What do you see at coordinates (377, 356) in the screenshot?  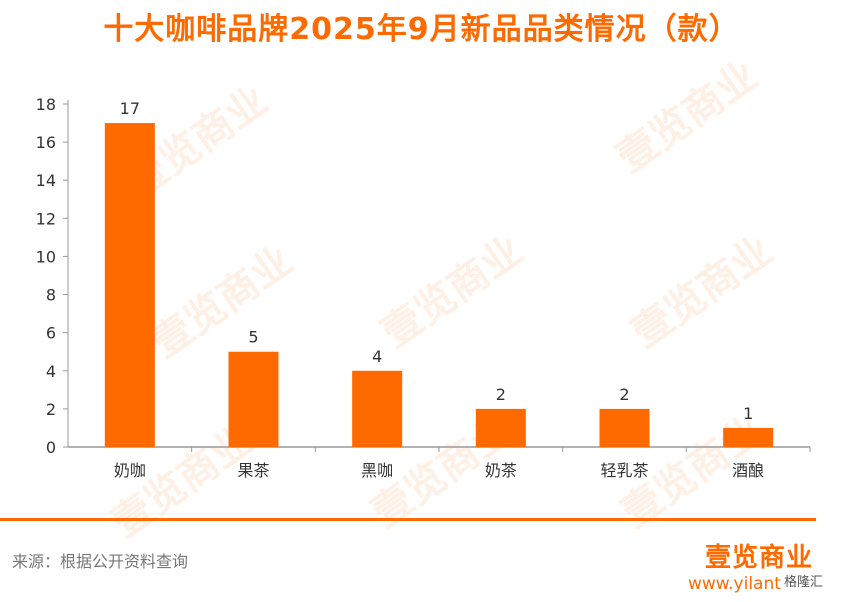 I see `data-label: 4` at bounding box center [377, 356].